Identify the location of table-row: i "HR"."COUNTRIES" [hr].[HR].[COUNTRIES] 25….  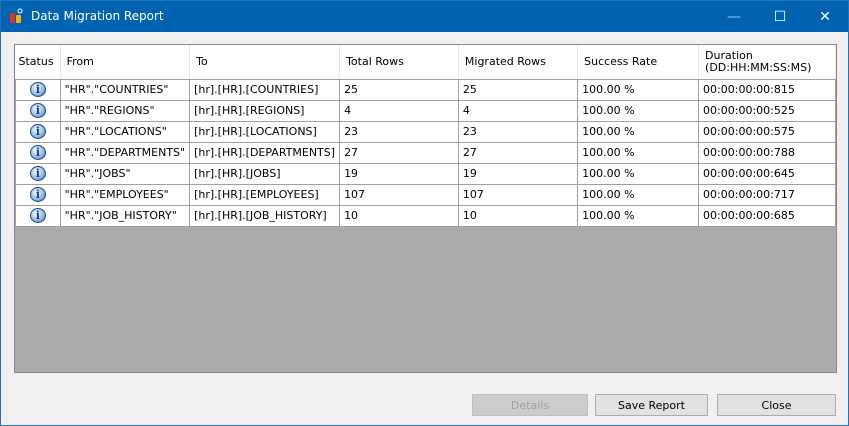
(425, 89).